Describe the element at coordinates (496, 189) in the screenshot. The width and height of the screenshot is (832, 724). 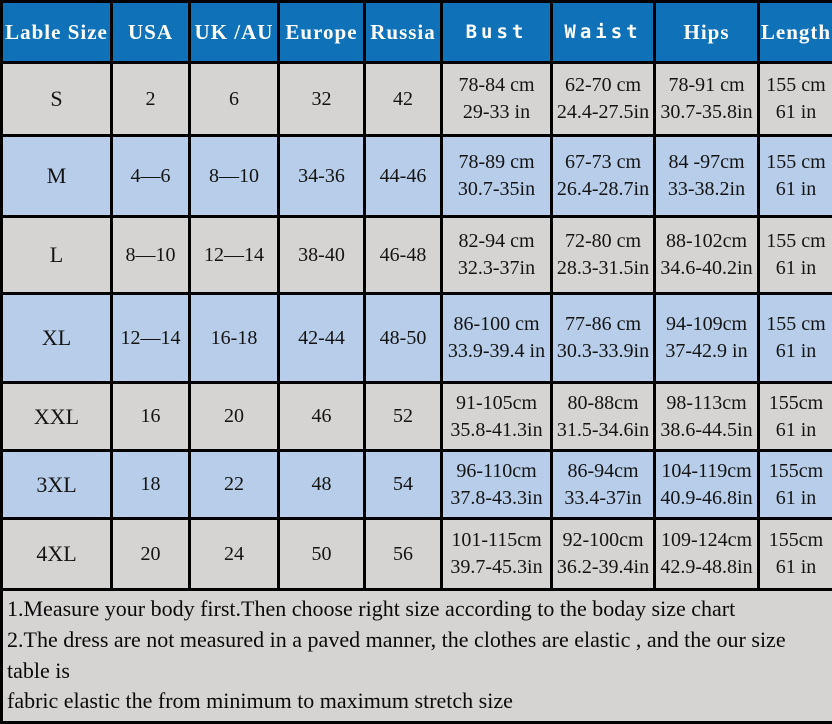
I see `cell-line: 30.7-35in` at that location.